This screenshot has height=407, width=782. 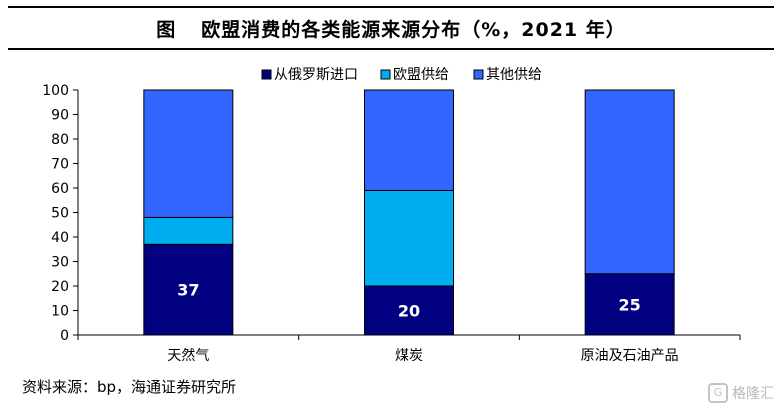 I want to click on y-tick-label: 80, so click(x=60, y=140).